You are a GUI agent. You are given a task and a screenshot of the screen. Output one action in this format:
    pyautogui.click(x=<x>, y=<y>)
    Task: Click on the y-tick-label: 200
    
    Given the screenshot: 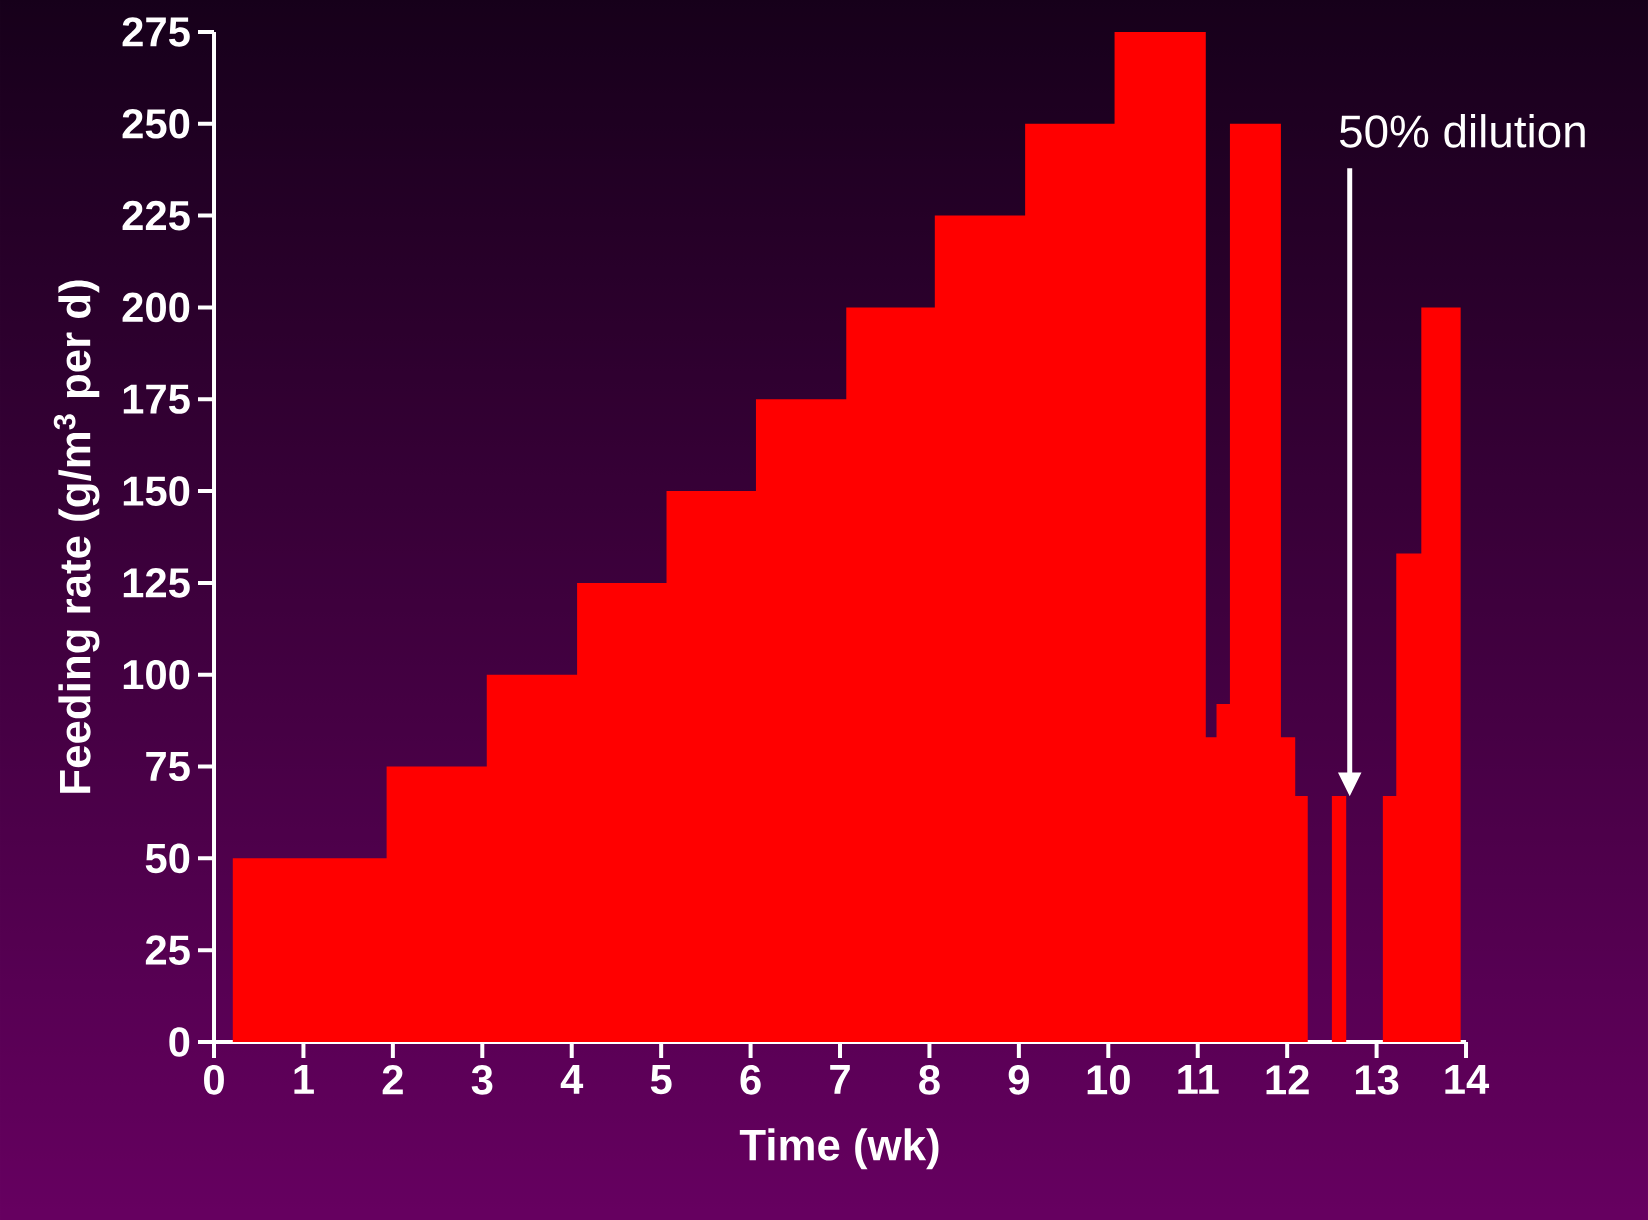 What is the action you would take?
    pyautogui.click(x=156, y=307)
    